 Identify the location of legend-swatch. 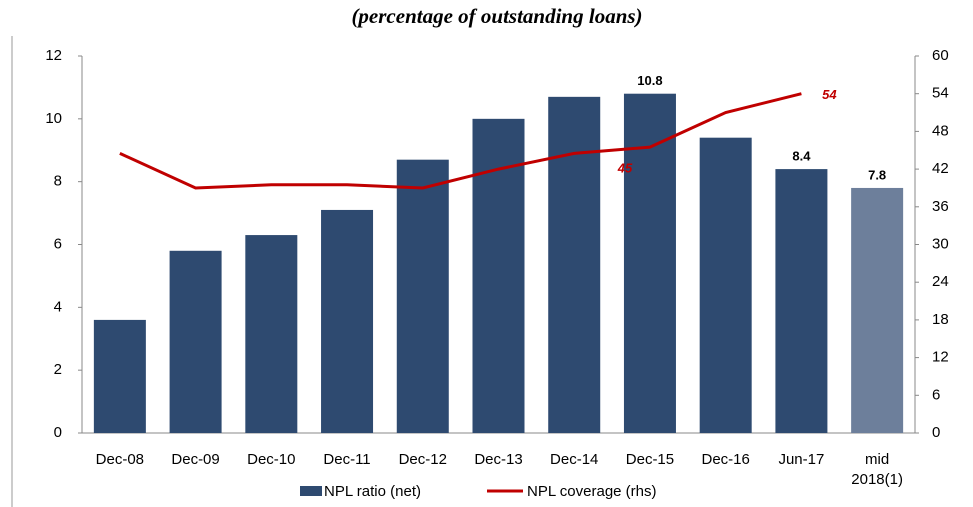
(311, 491).